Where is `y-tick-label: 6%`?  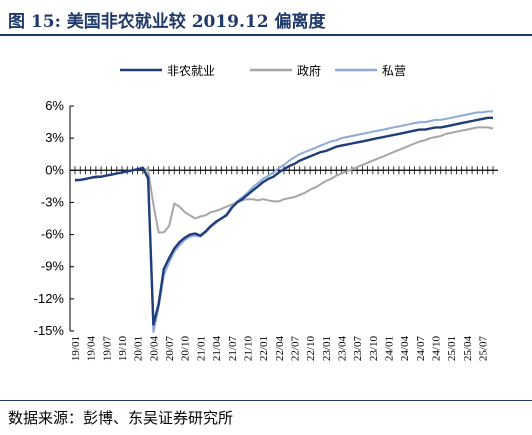 y-tick-label: 6% is located at coordinates (54, 105).